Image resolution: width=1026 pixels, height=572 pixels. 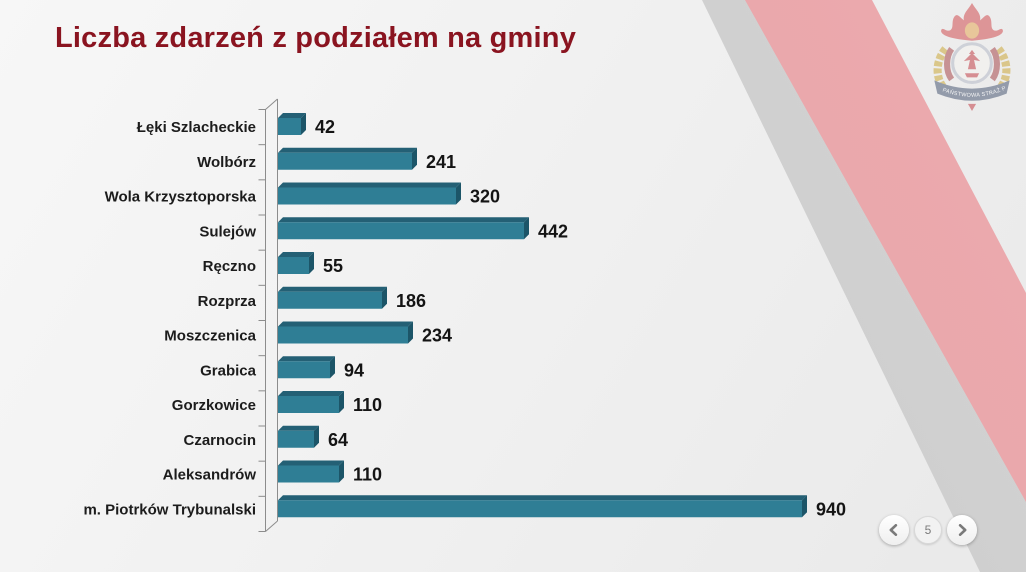 I want to click on category-label: Gorzkowice, so click(x=214, y=405).